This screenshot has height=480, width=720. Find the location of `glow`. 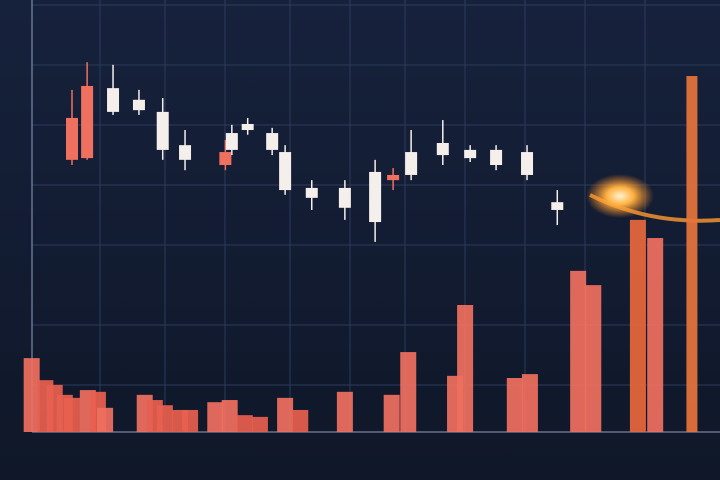

glow is located at coordinates (620, 196).